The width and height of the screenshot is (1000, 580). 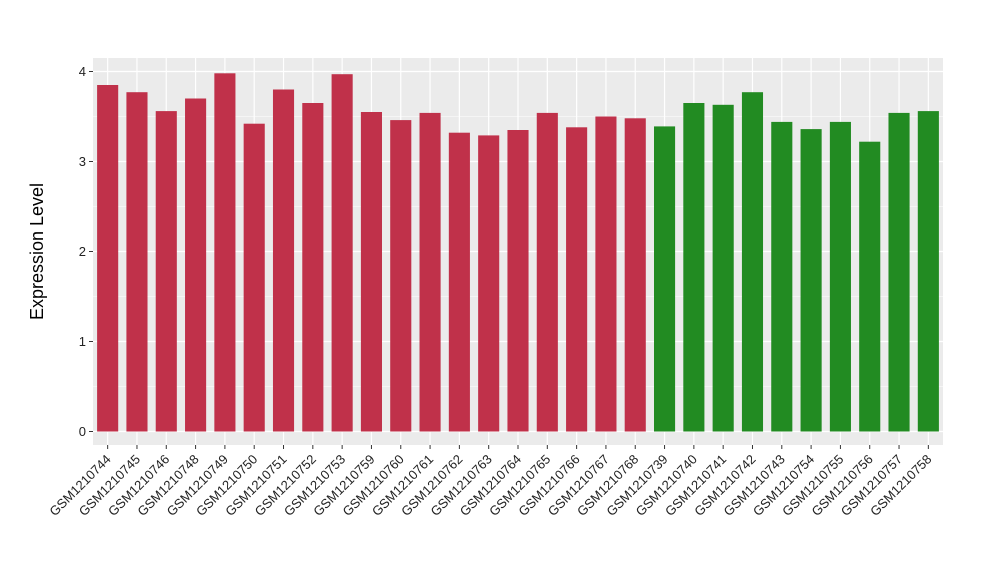 What do you see at coordinates (694, 267) in the screenshot?
I see `bar-GSM1210740` at bounding box center [694, 267].